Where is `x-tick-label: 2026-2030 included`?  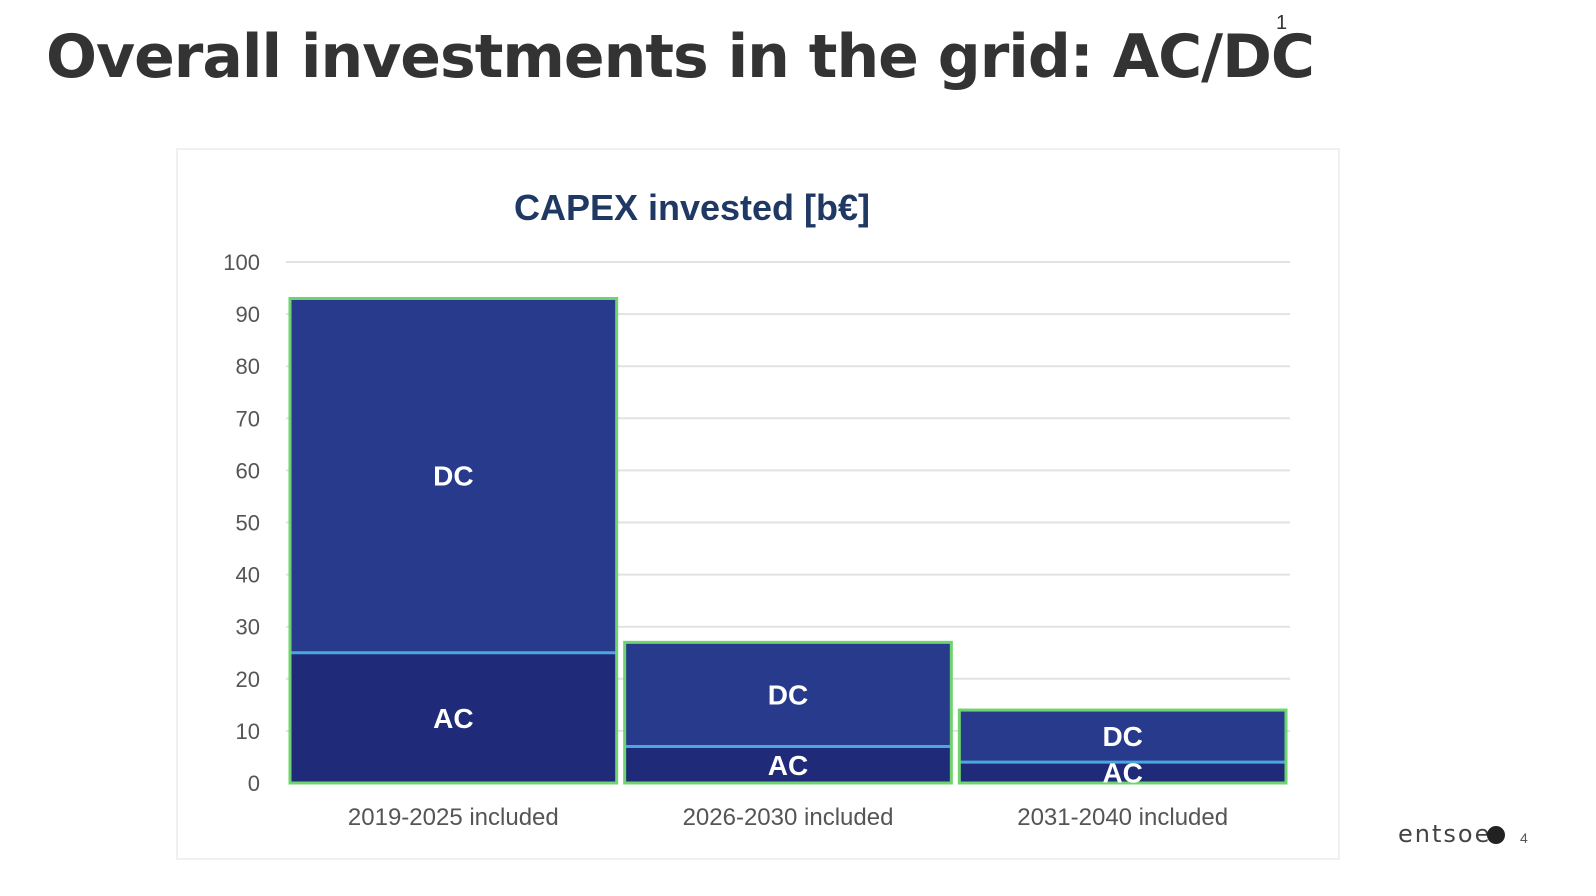
x-tick-label: 2026-2030 included is located at coordinates (788, 817).